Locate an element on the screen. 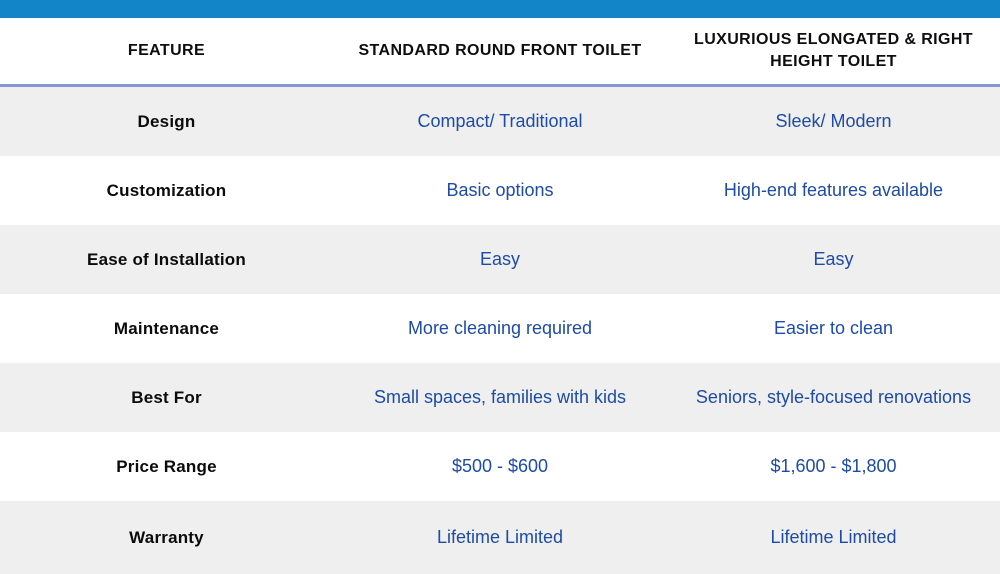  standard-value: Easy is located at coordinates (500, 259).